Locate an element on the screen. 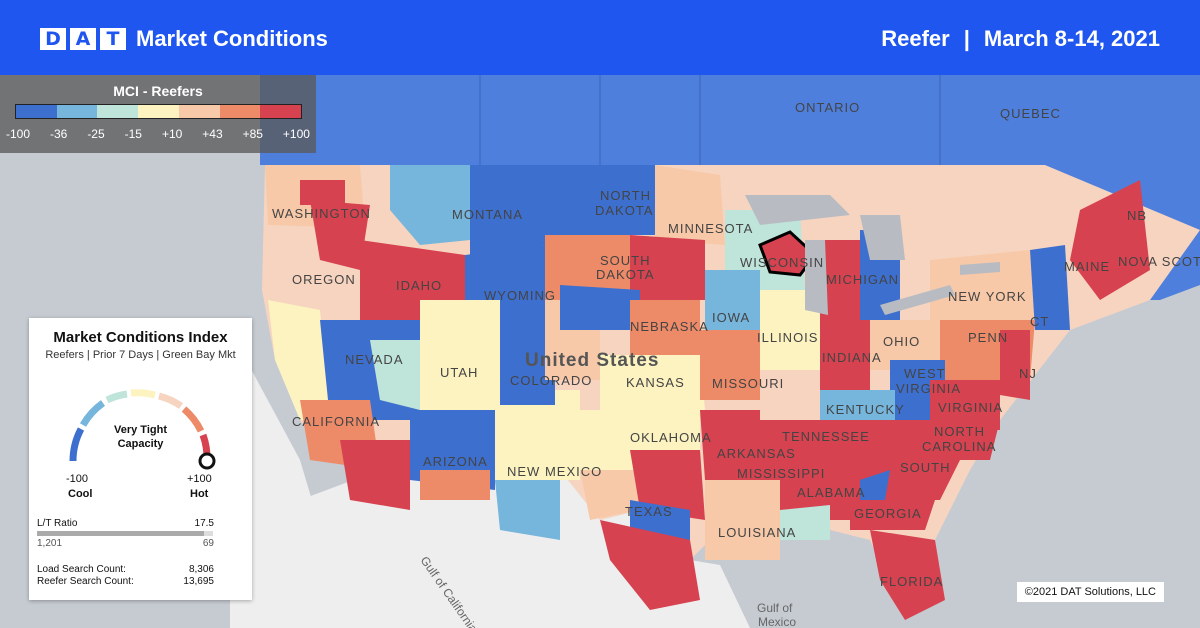 This screenshot has height=628, width=1200. region-tennessee is located at coordinates (815, 435).